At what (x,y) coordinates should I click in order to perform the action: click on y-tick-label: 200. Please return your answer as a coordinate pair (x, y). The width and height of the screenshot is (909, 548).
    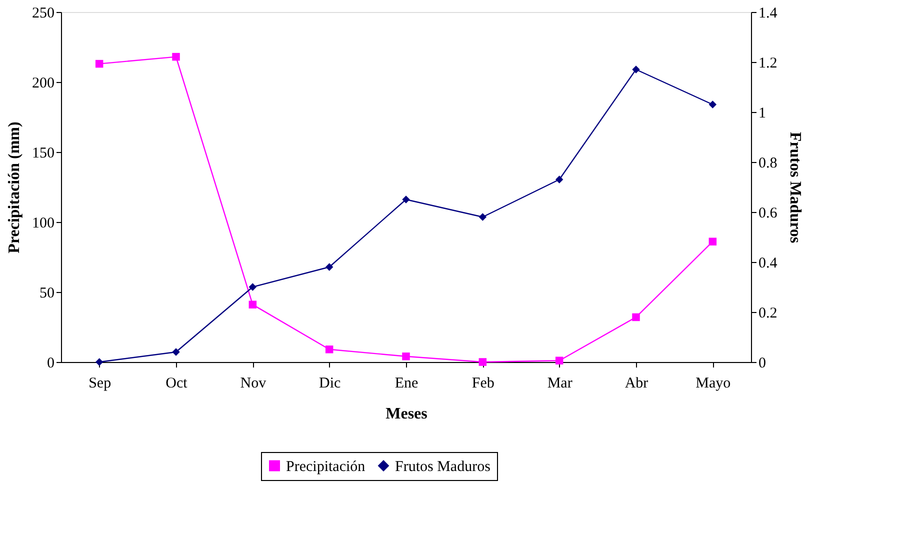
    Looking at the image, I should click on (43, 84).